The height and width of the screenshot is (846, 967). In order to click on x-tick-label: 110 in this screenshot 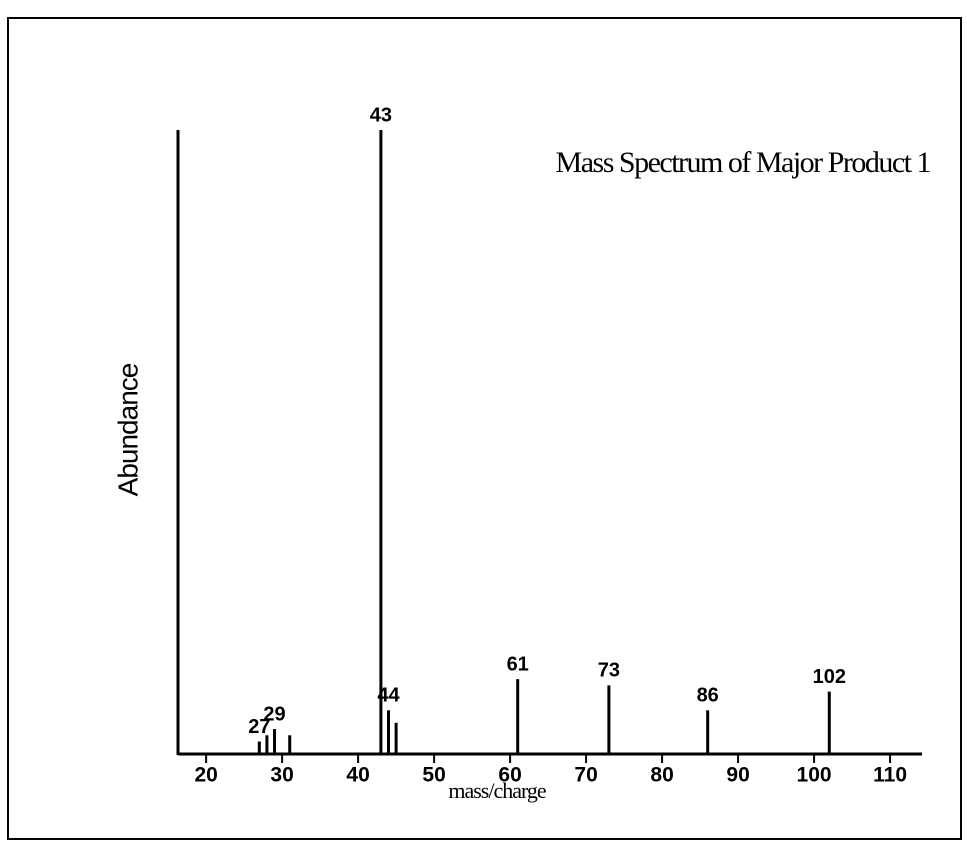, I will do `click(890, 775)`.